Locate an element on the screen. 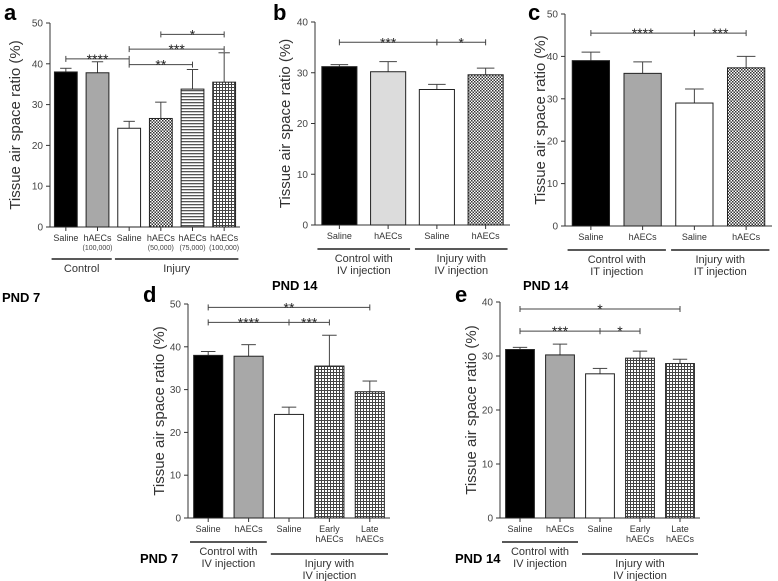 The image size is (778, 581). group-label: Injury is located at coordinates (176, 269).